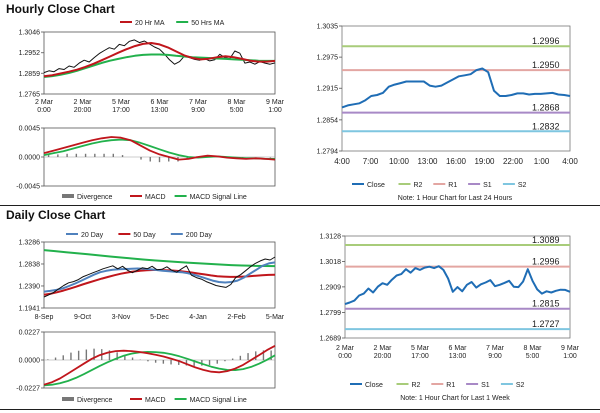 This screenshot has width=600, height=413. I want to click on hourly-macd-ytick-label: 0.0000, so click(30, 158).